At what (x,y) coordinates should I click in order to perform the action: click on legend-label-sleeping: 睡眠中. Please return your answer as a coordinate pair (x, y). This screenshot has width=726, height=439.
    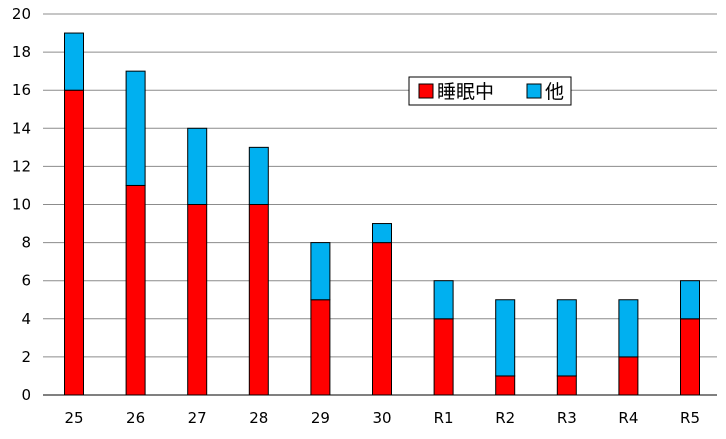
    Looking at the image, I should click on (465, 92).